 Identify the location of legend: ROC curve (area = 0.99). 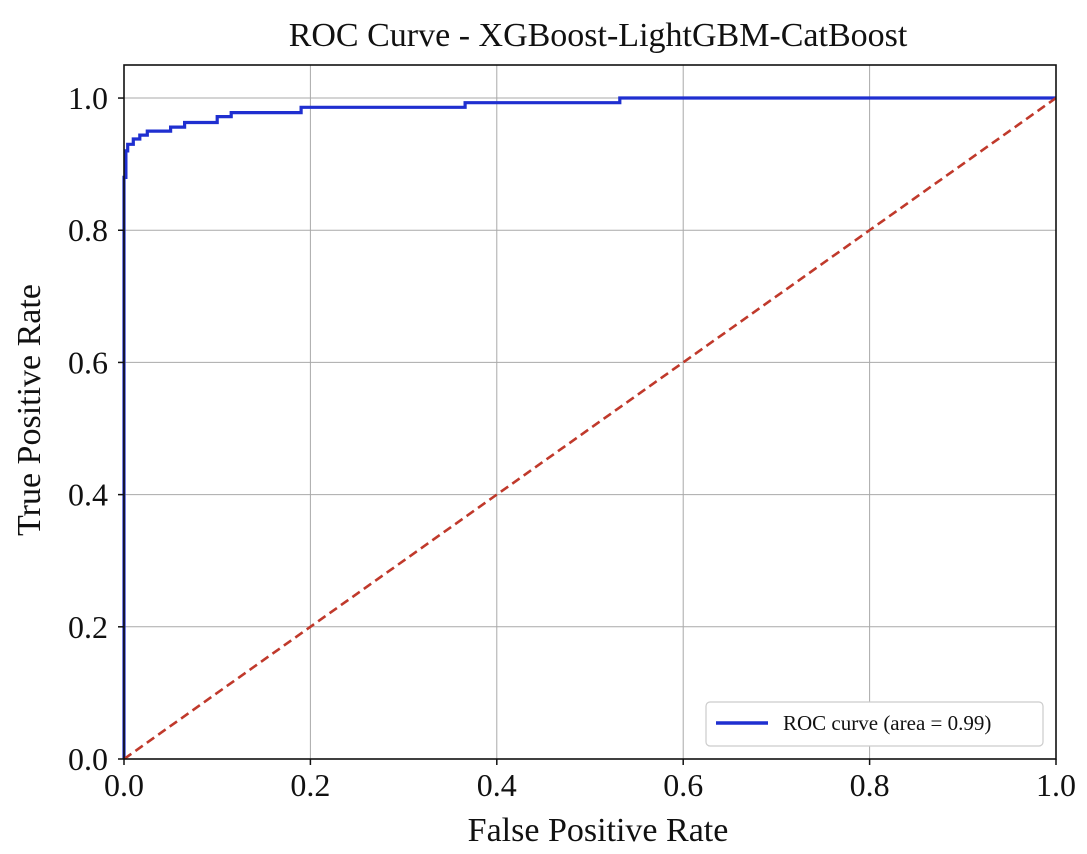
(874, 724).